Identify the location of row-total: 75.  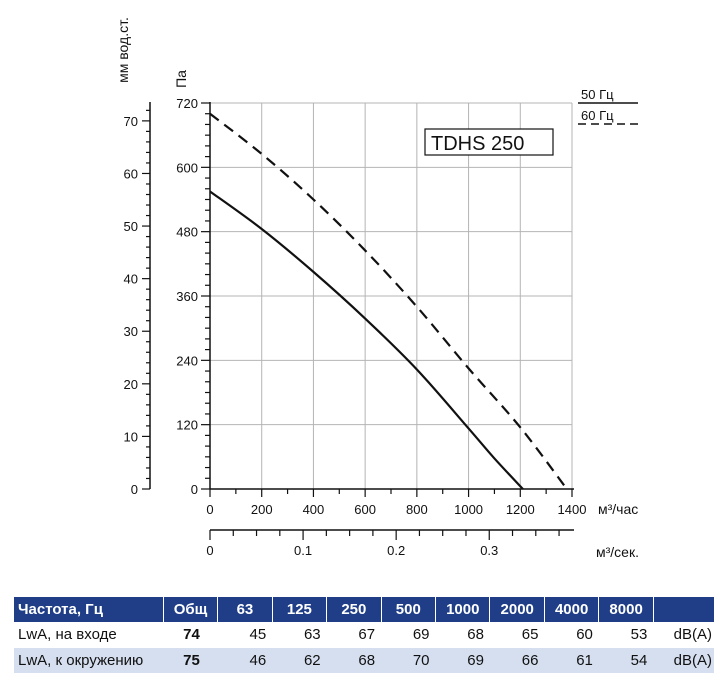
(190, 660).